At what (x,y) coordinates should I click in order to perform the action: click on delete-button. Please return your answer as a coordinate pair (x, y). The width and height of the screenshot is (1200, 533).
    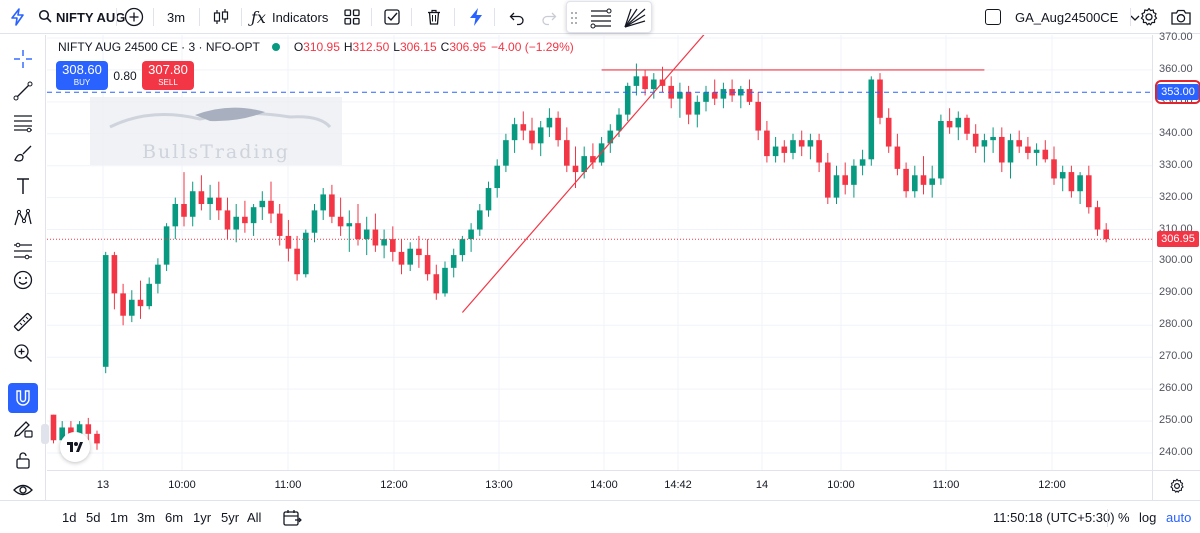
    Looking at the image, I should click on (434, 17).